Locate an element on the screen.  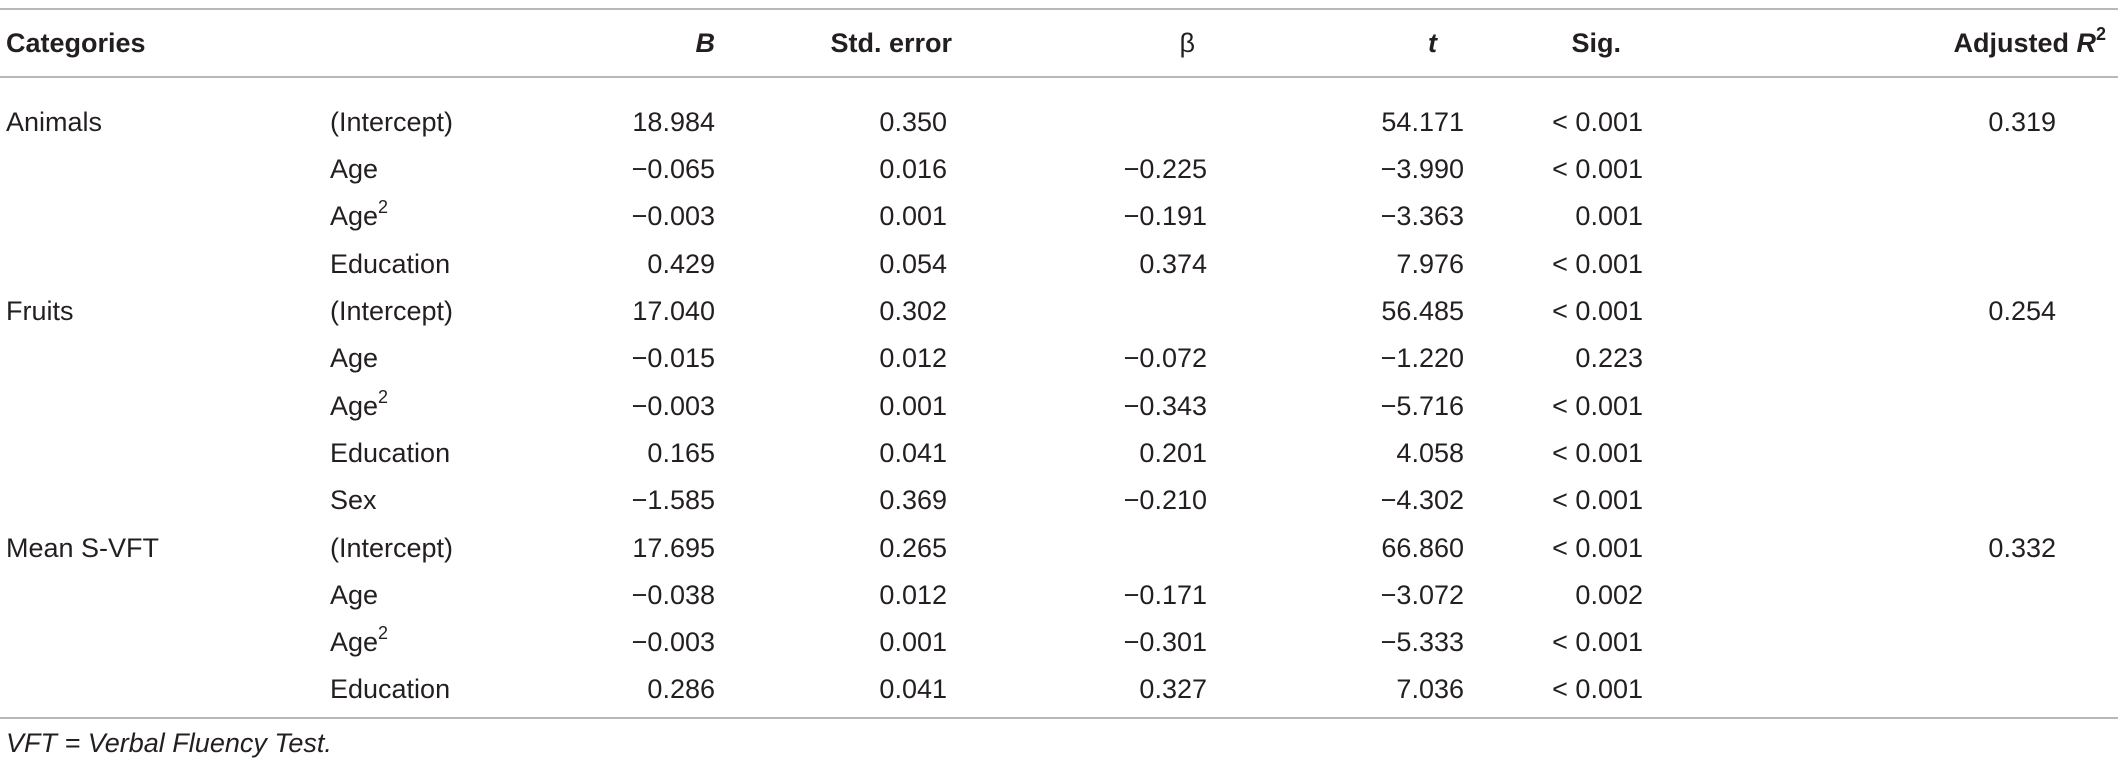
table-bottom-rule is located at coordinates (1059, 718).